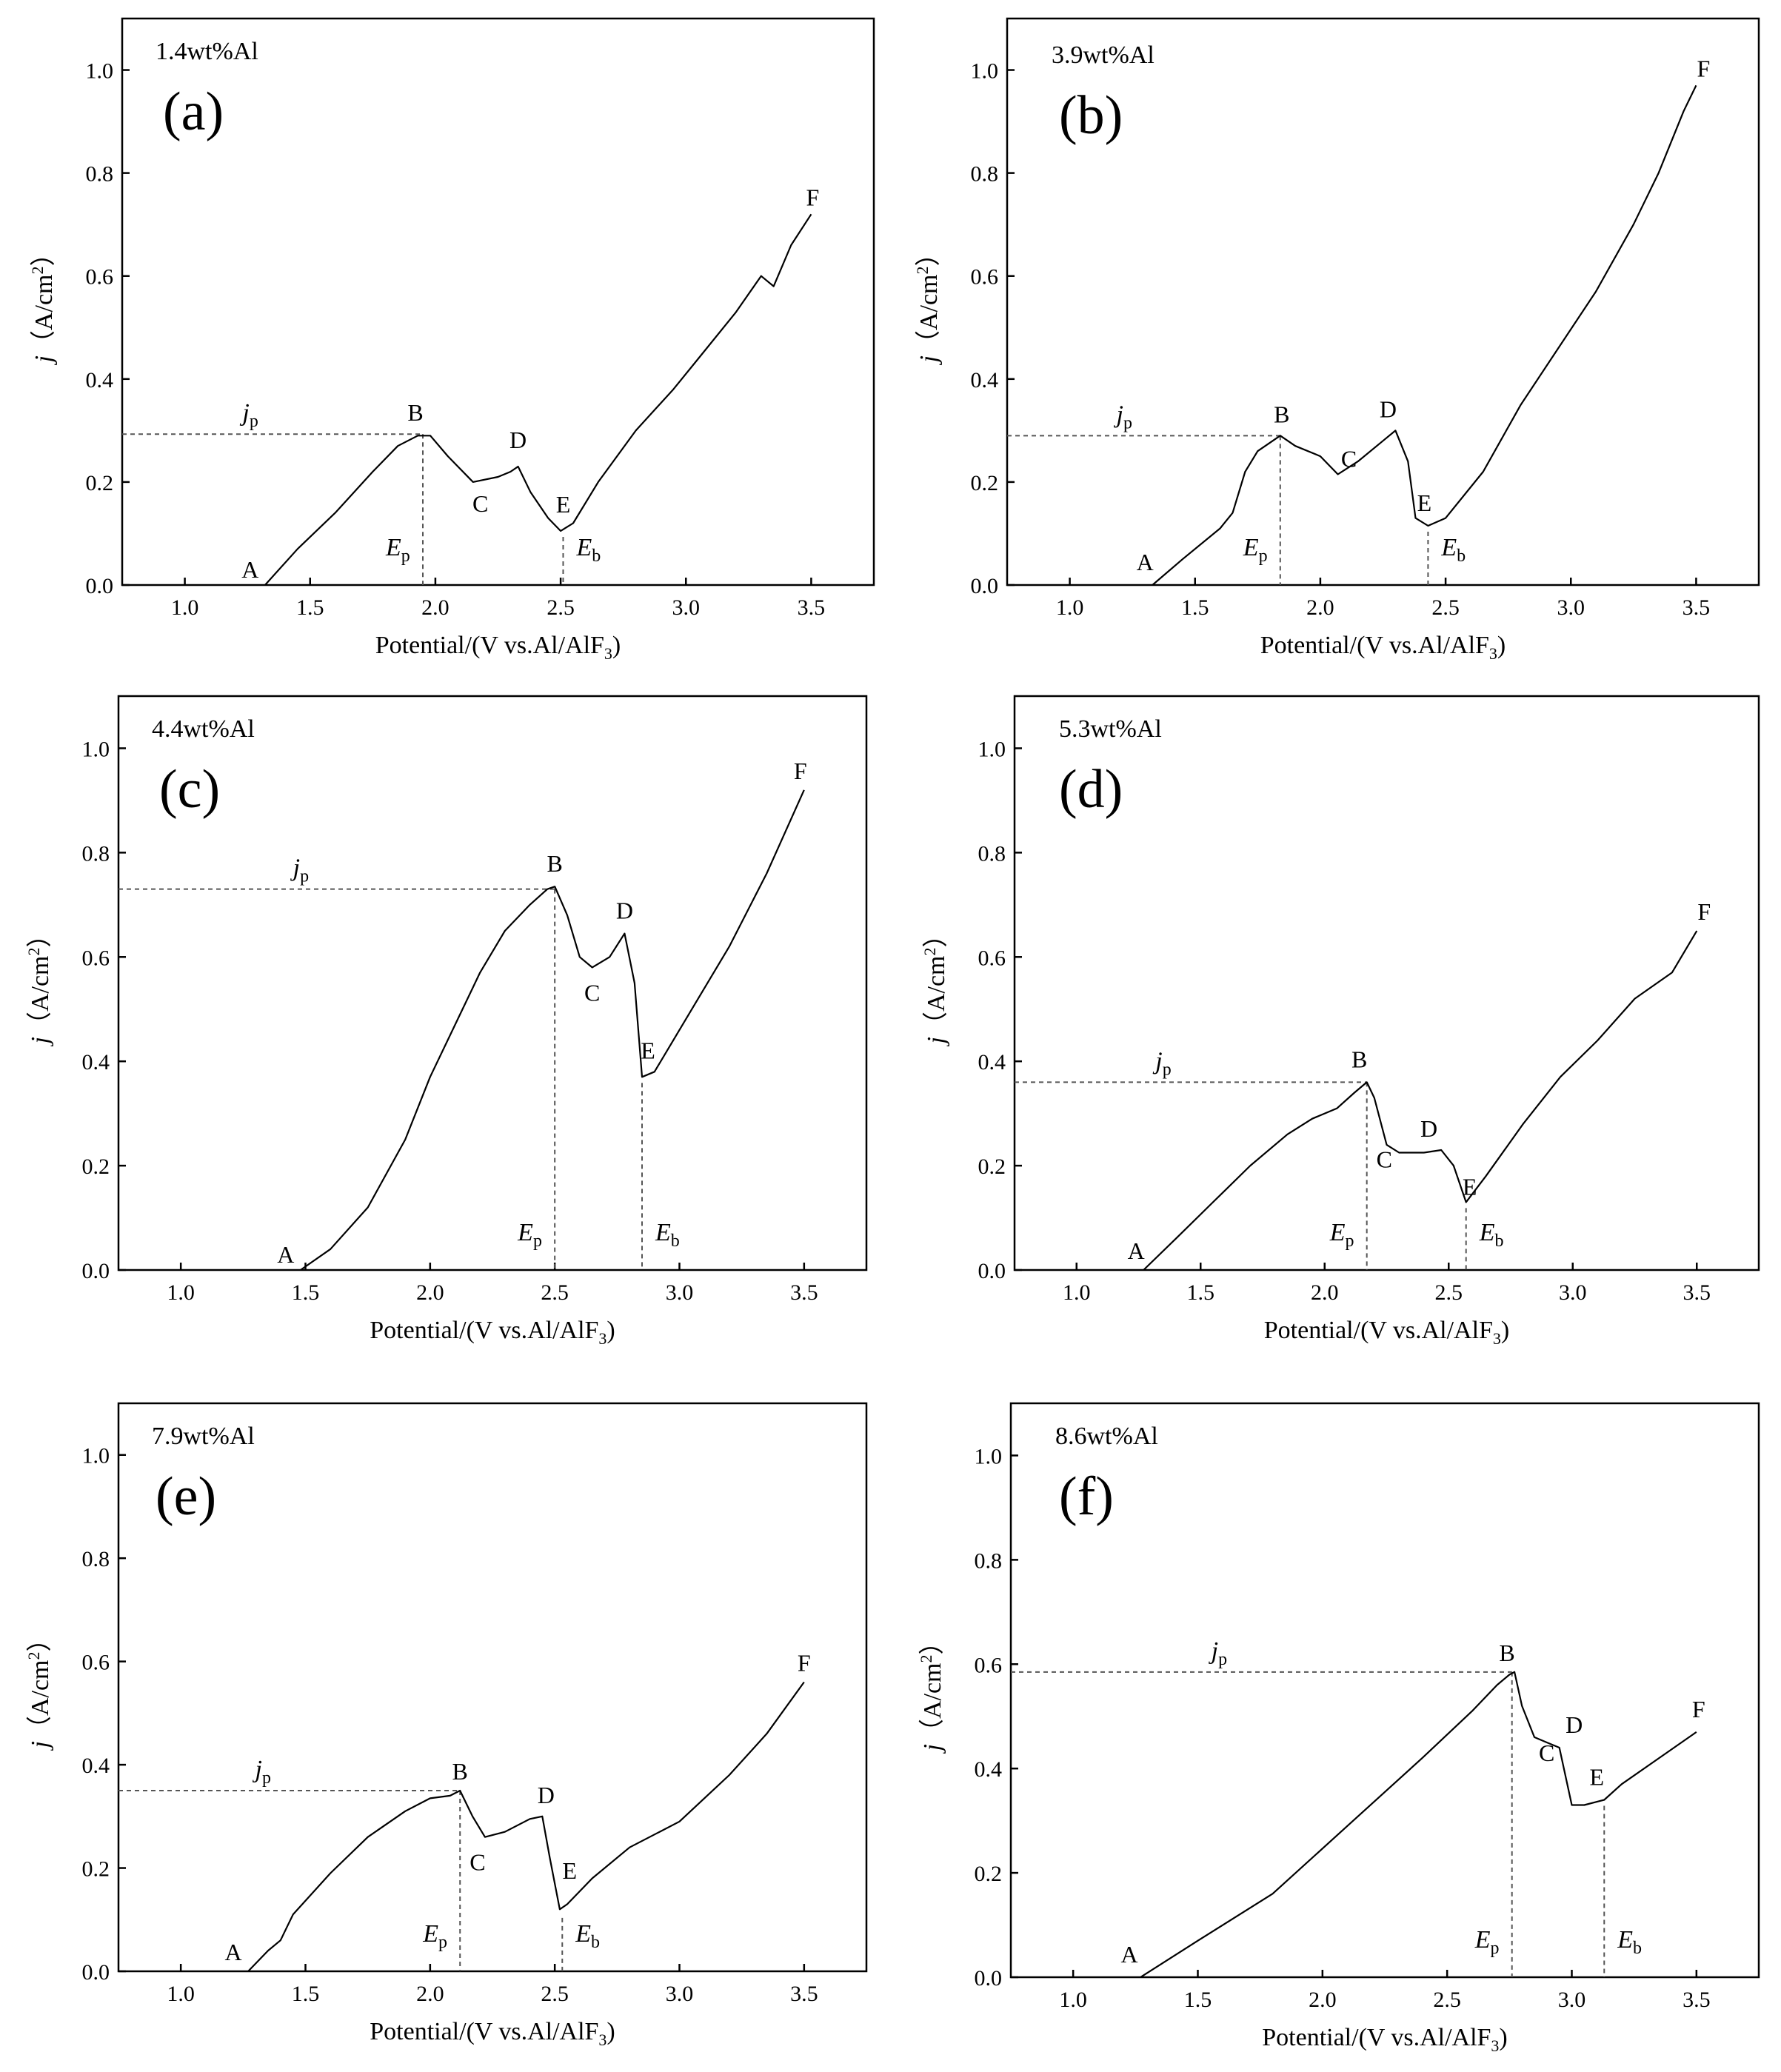  What do you see at coordinates (204, 1436) in the screenshot?
I see `sample-label: 7.9wt%Al` at bounding box center [204, 1436].